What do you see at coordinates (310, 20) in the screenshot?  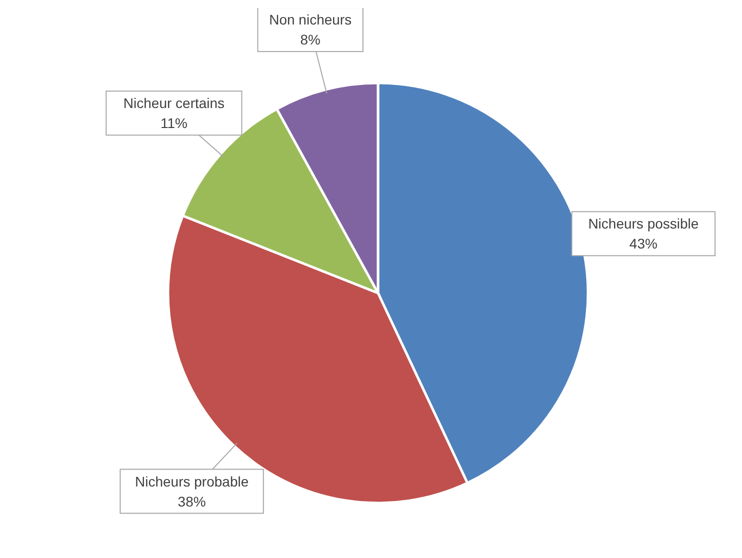 I see `slice-label: Non nicheurs` at bounding box center [310, 20].